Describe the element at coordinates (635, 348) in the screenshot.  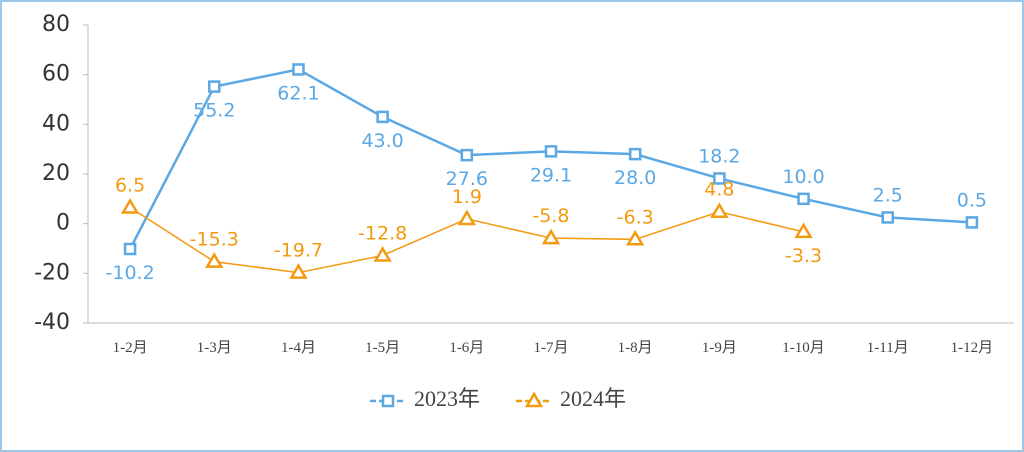
I see `x-tick-label: 1-8月` at that location.